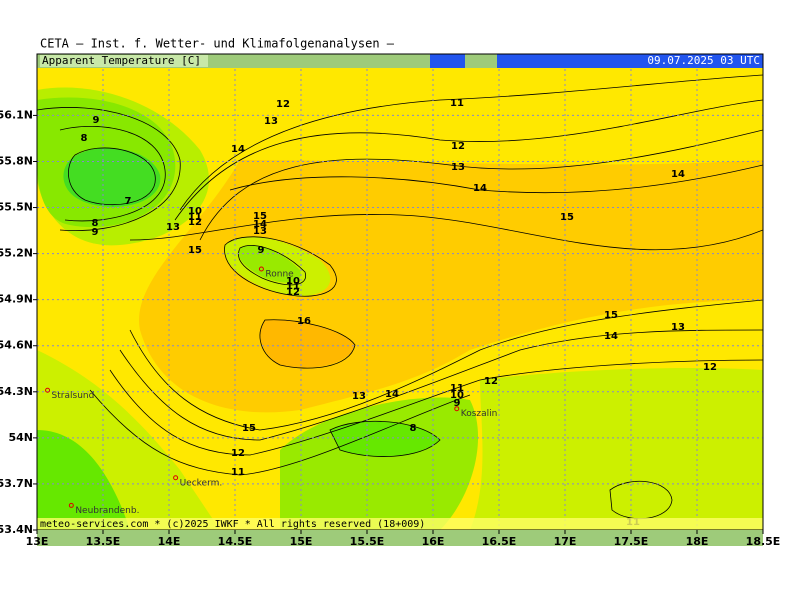 The height and width of the screenshot is (600, 800). Describe the element at coordinates (400, 538) in the screenshot. I see `x-axis-bar` at that location.